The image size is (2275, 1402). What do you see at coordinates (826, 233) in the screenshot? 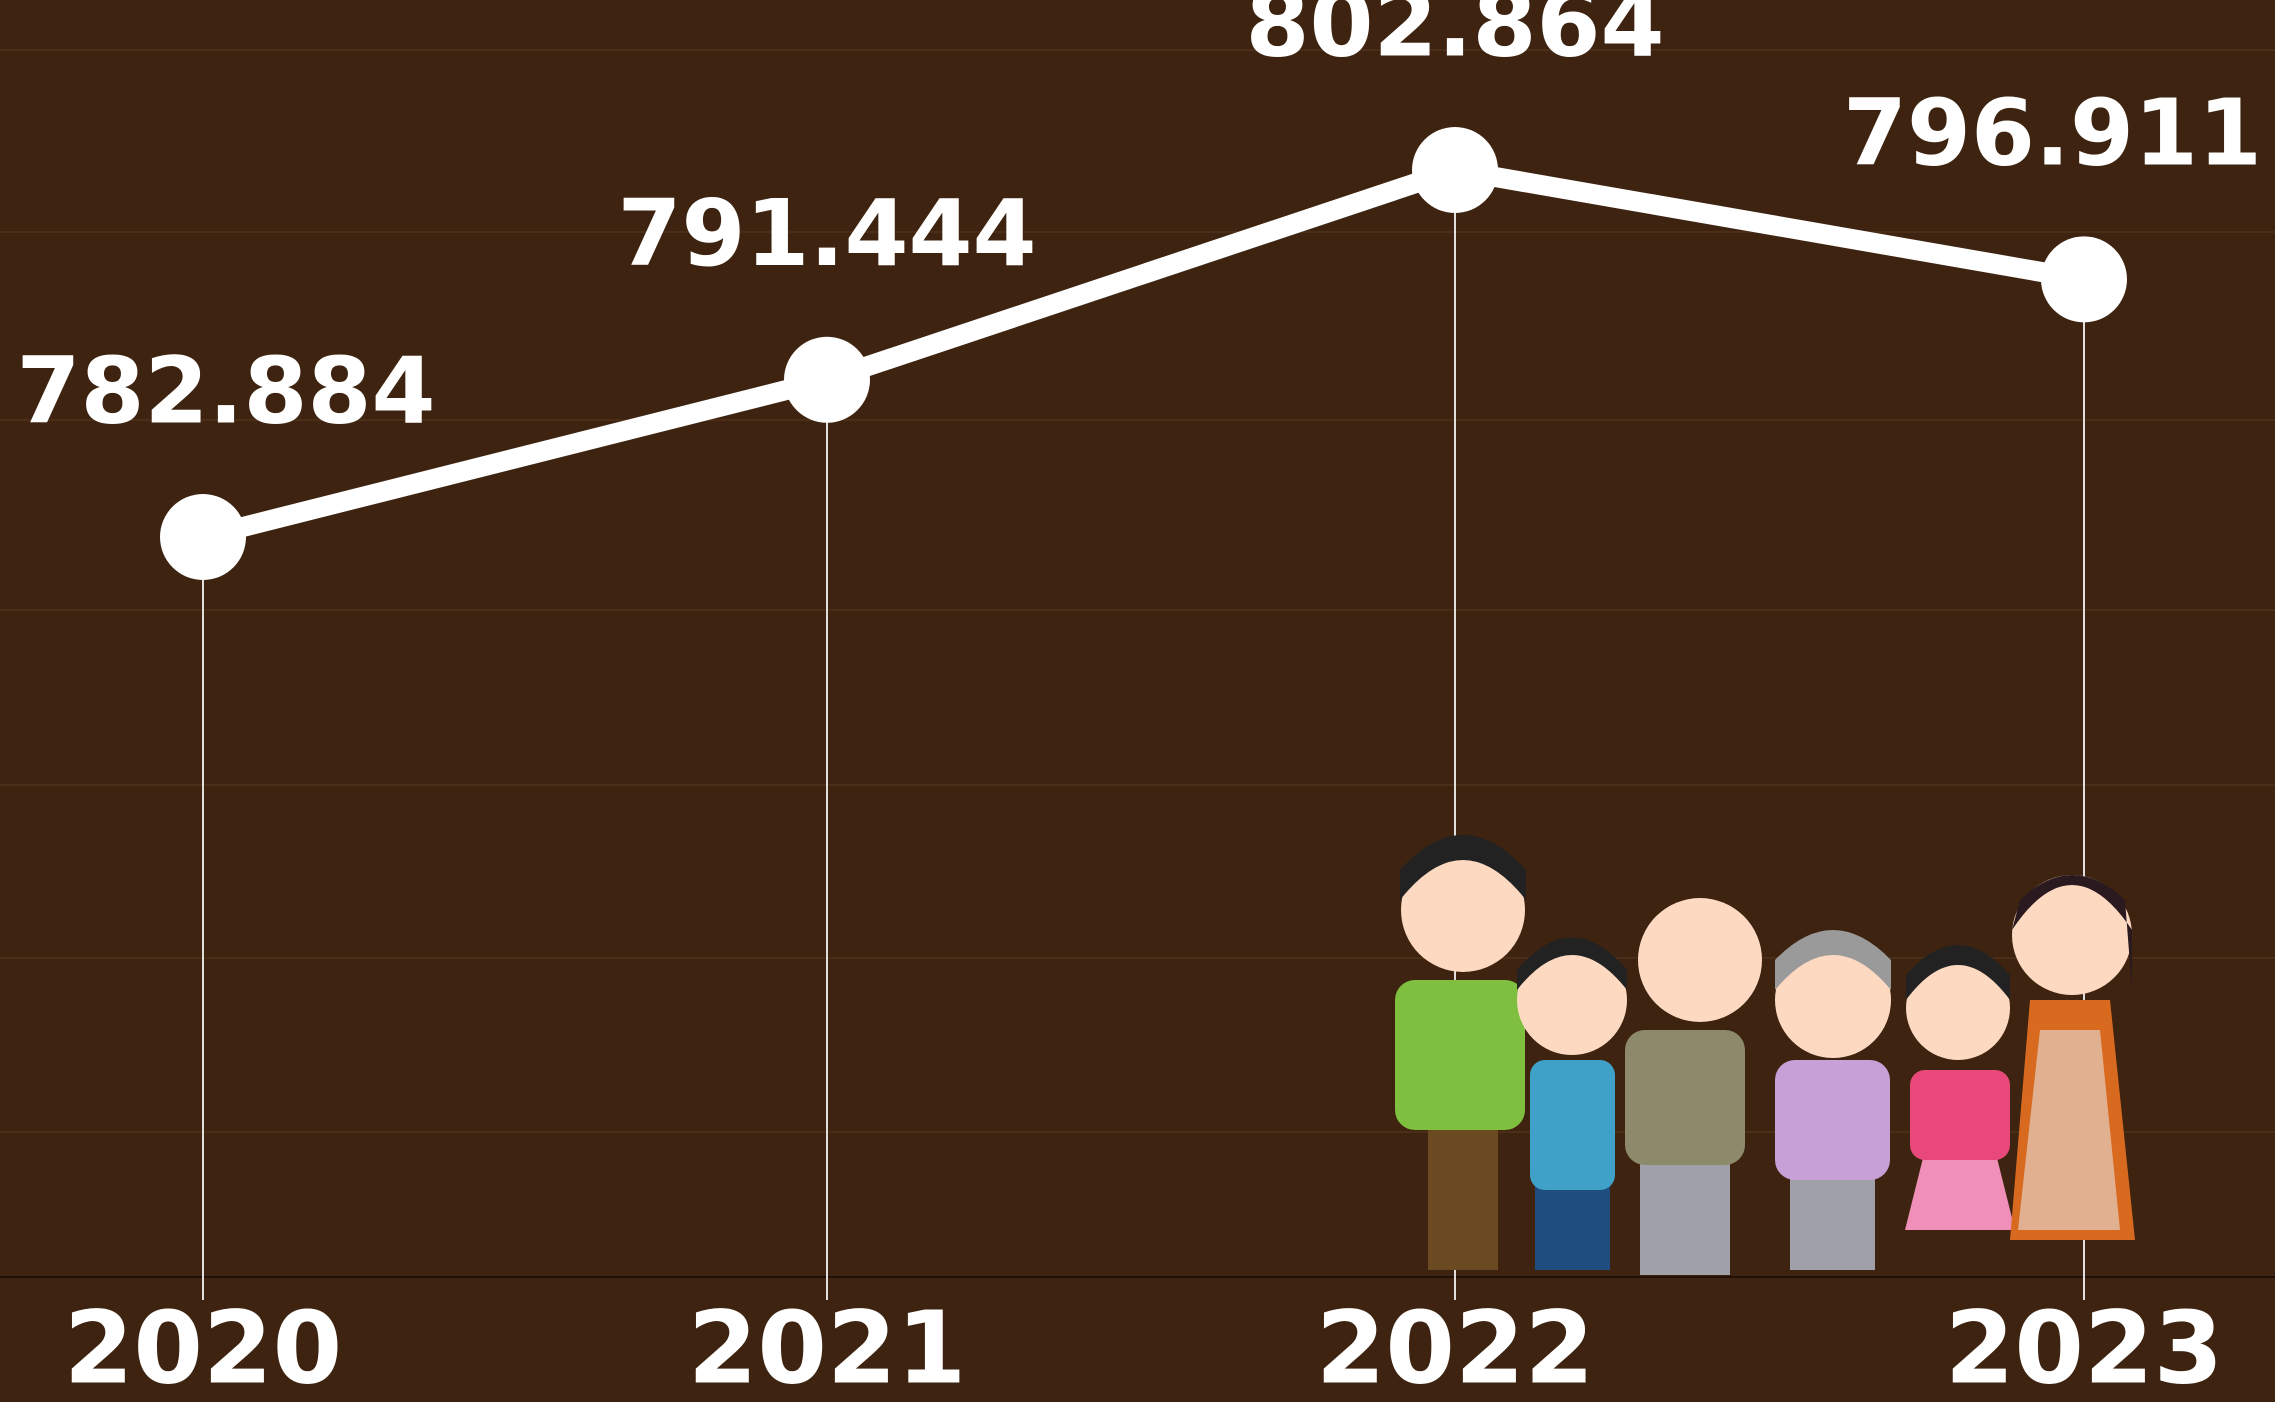
I see `value-label: 791.444` at bounding box center [826, 233].